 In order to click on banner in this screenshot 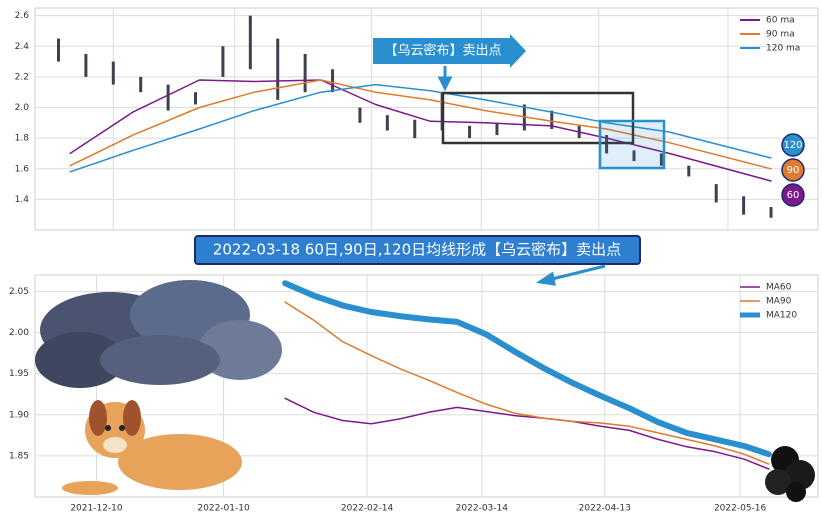, I will do `click(417, 250)`.